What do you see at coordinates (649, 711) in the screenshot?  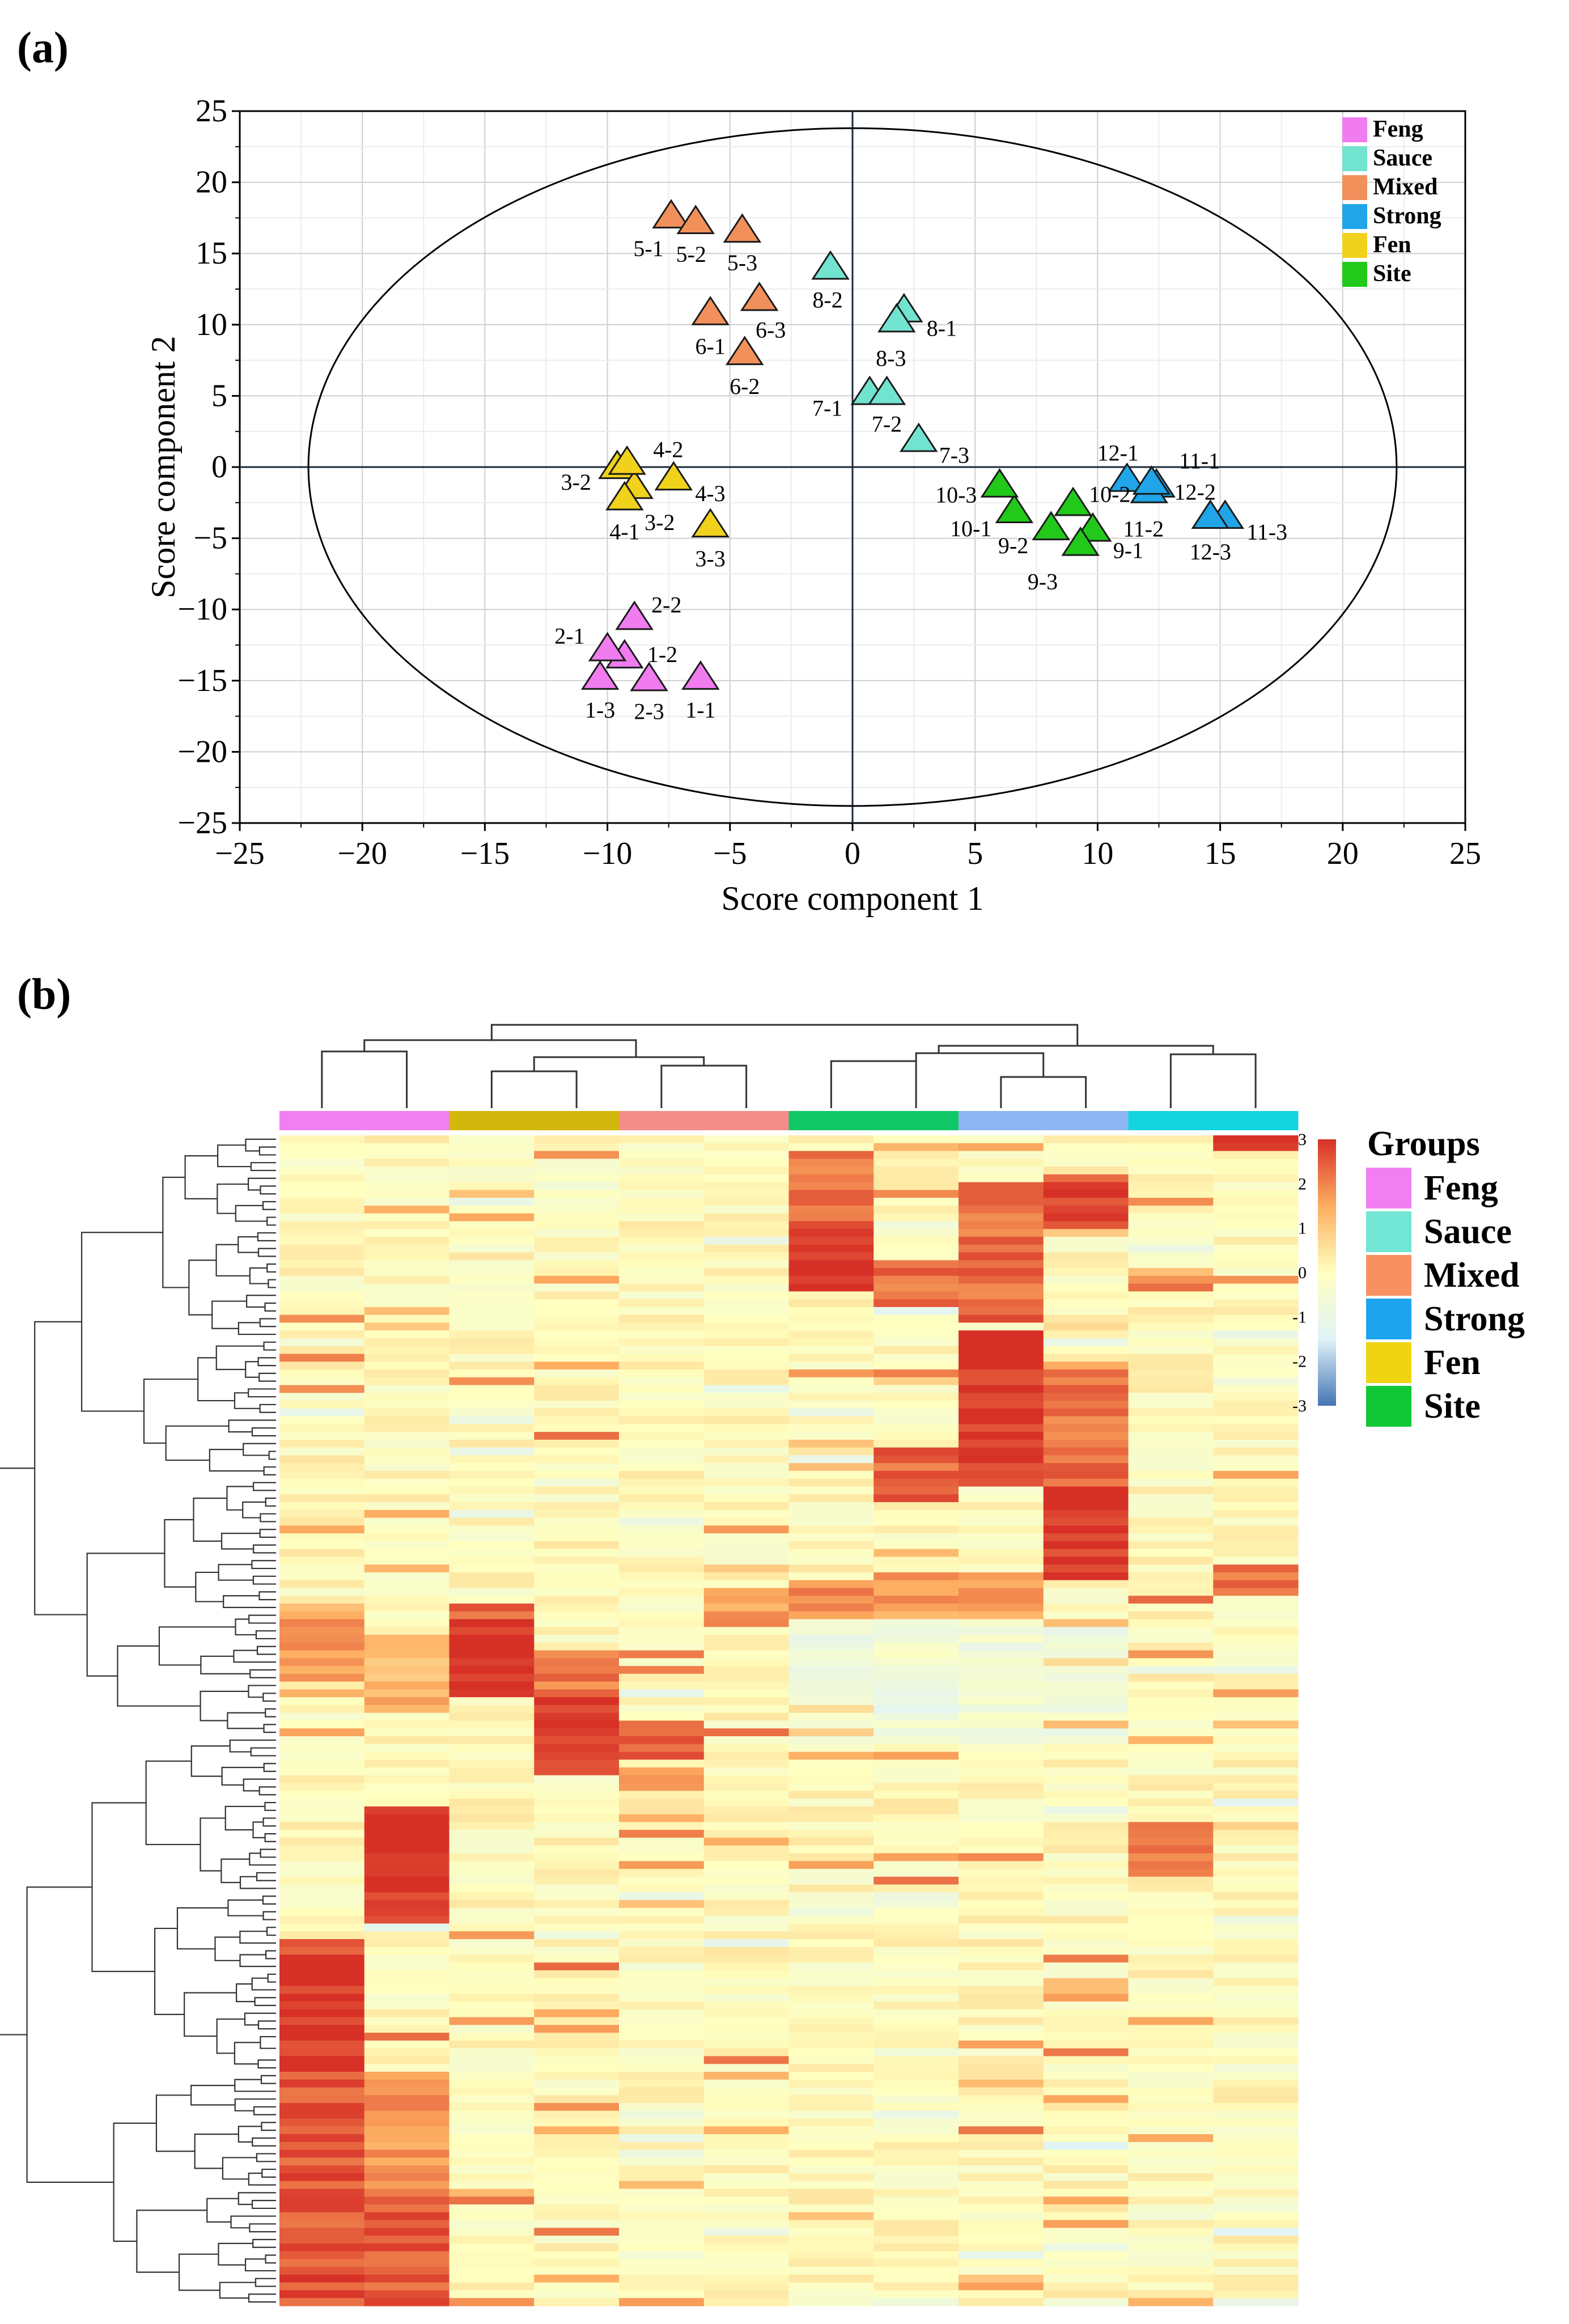 I see `point-label: 2-3` at bounding box center [649, 711].